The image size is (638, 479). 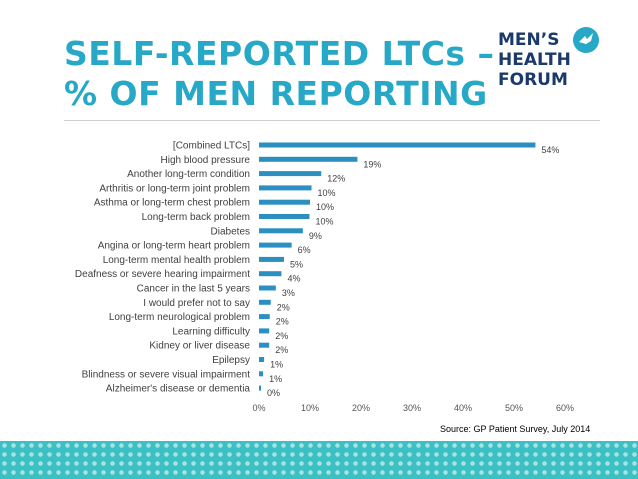 What do you see at coordinates (310, 408) in the screenshot?
I see `x-tick-label: 10%` at bounding box center [310, 408].